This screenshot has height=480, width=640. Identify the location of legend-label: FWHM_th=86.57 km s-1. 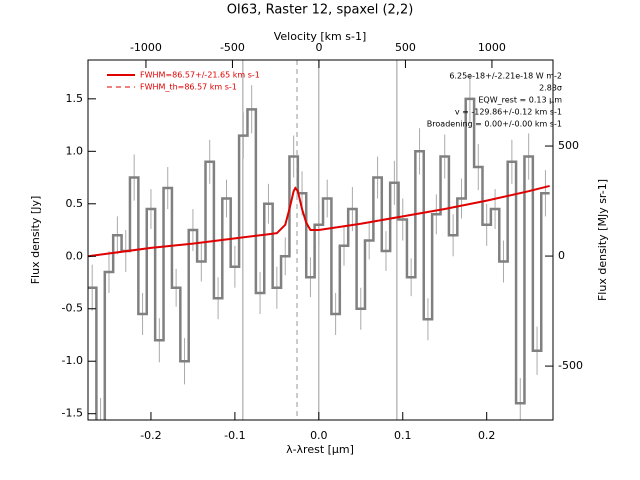
(188, 87).